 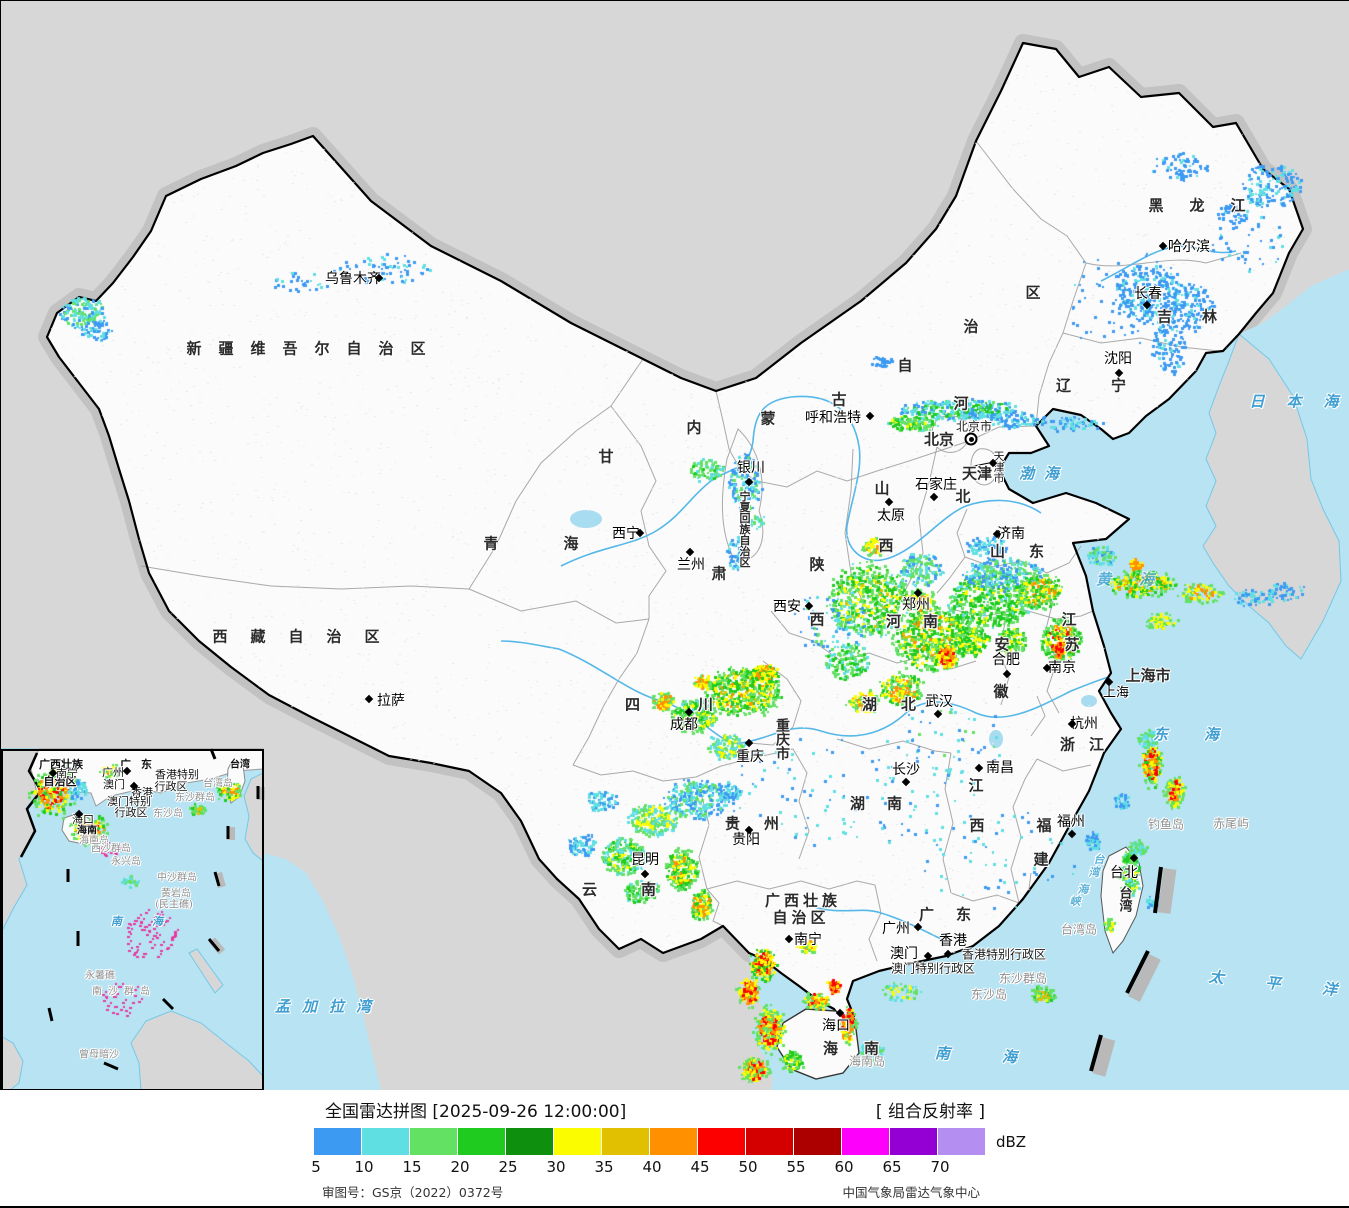 What do you see at coordinates (911, 1192) in the screenshot?
I see `agency-name: 中国气象局雷达气象中心` at bounding box center [911, 1192].